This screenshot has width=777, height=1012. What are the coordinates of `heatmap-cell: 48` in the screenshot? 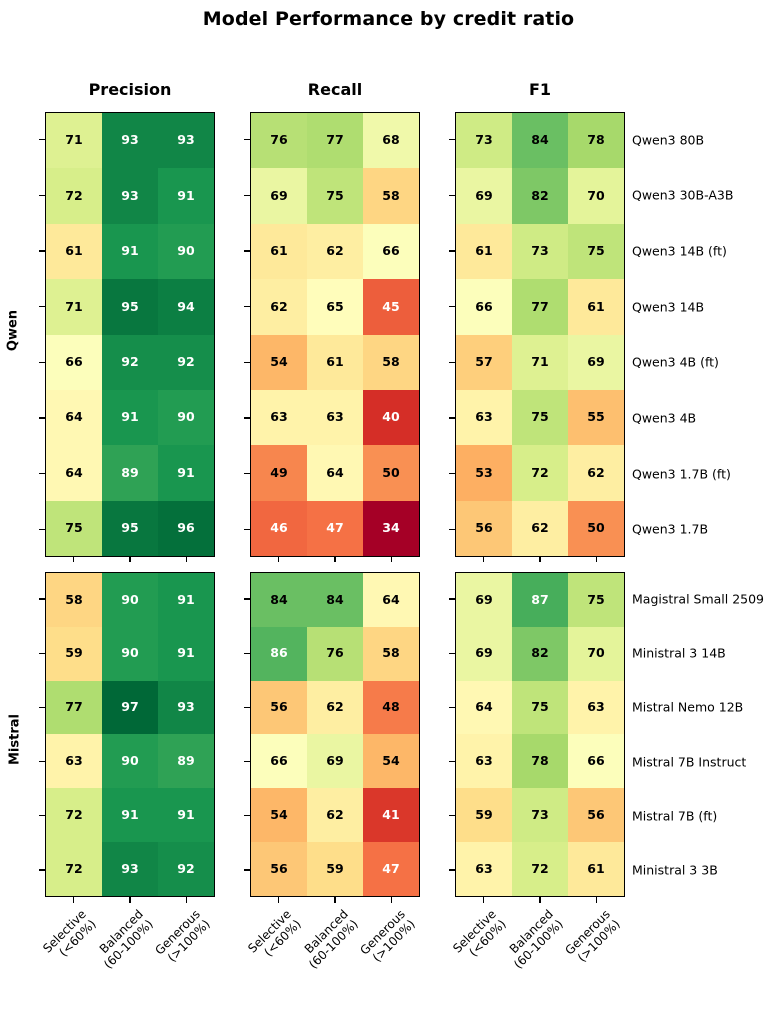 It's located at (391, 707).